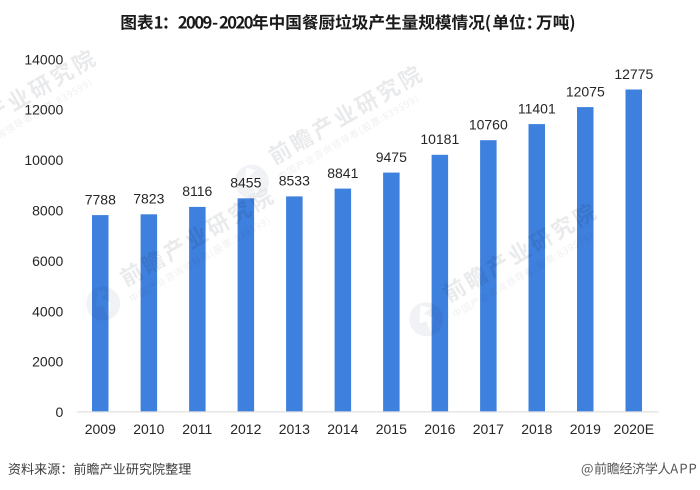 The height and width of the screenshot is (490, 700). Describe the element at coordinates (197, 429) in the screenshot. I see `svg-text: 2011` at that location.